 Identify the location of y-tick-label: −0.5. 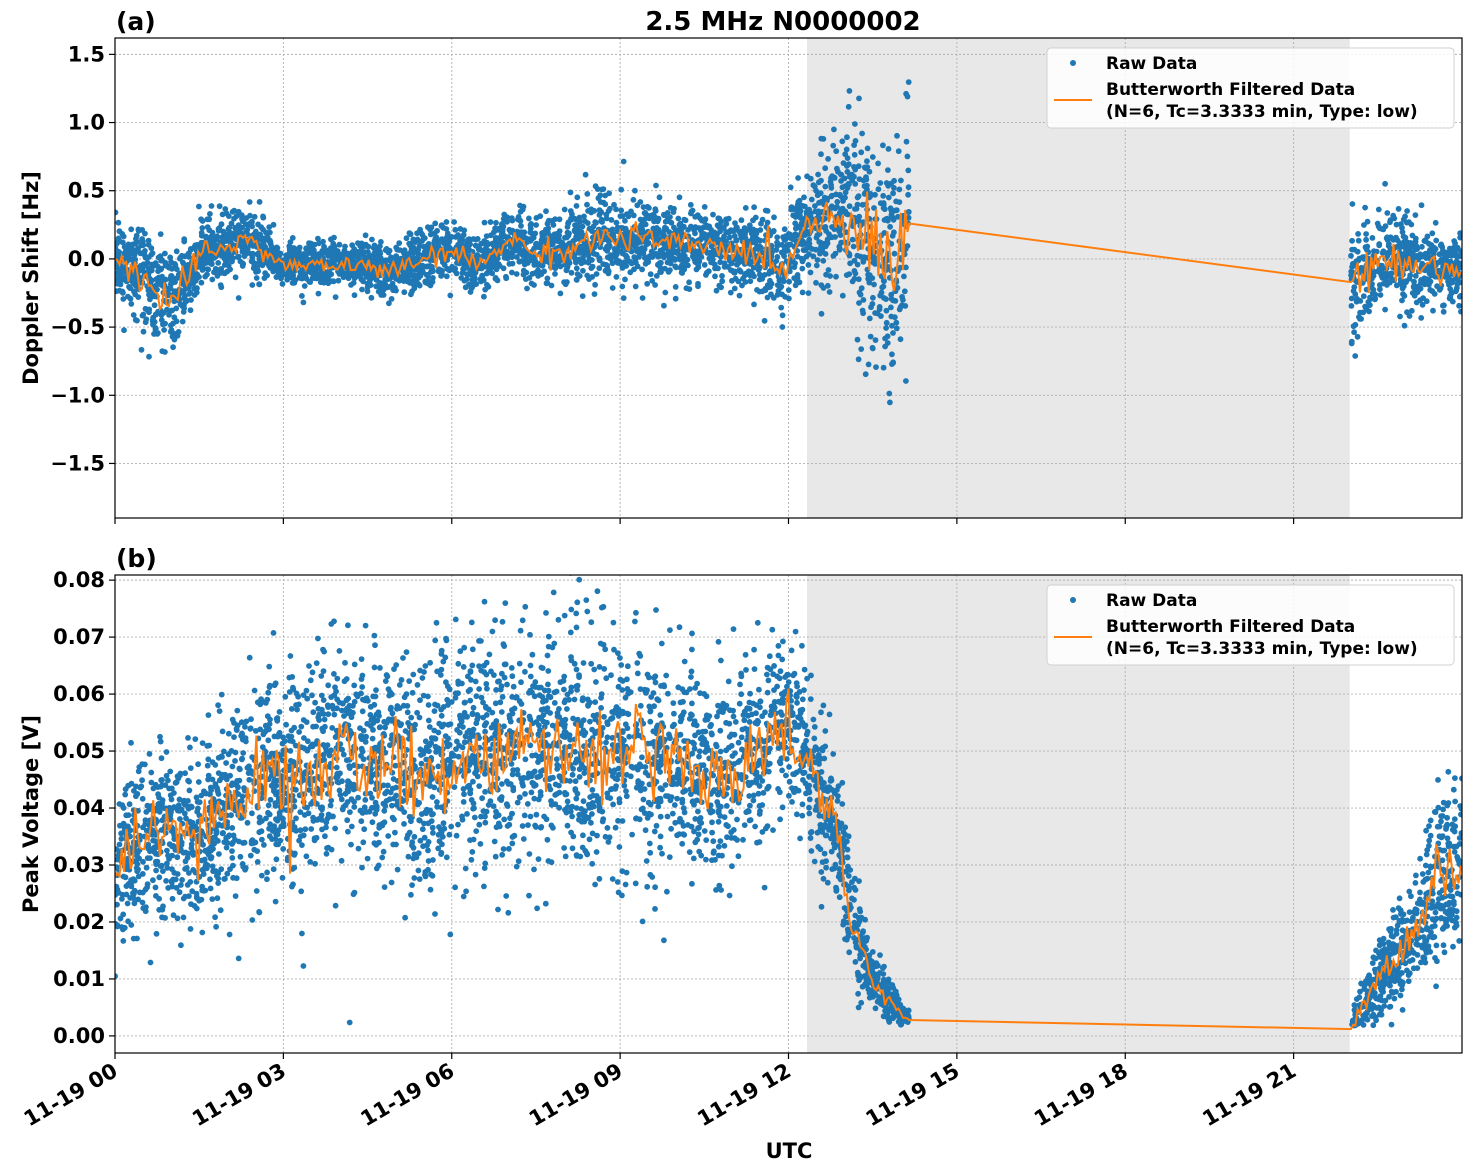
(77, 327).